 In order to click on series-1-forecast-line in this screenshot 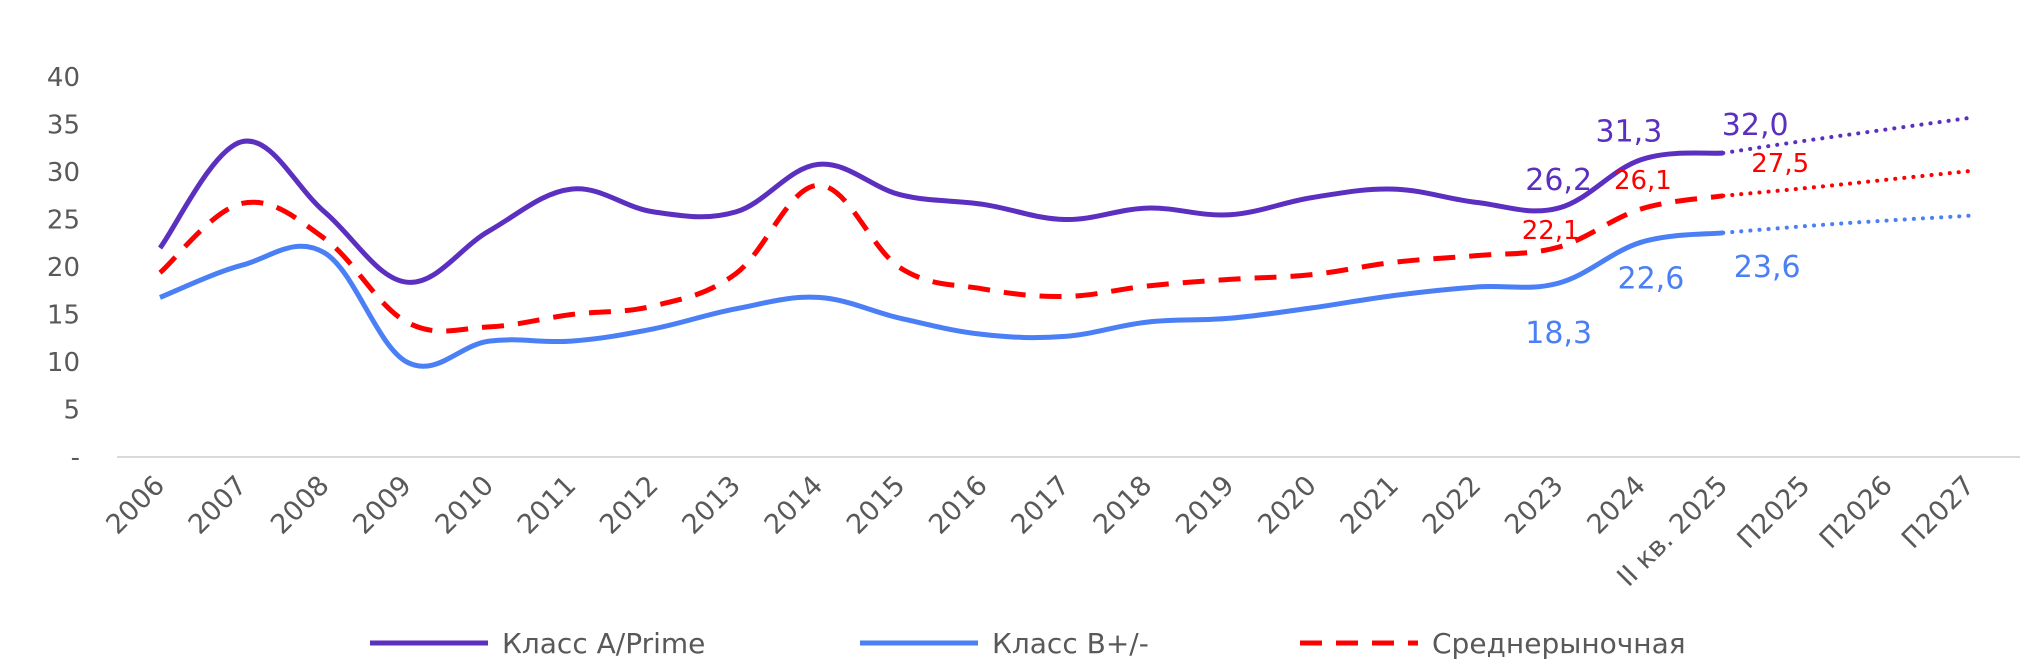, I will do `click(1846, 224)`.